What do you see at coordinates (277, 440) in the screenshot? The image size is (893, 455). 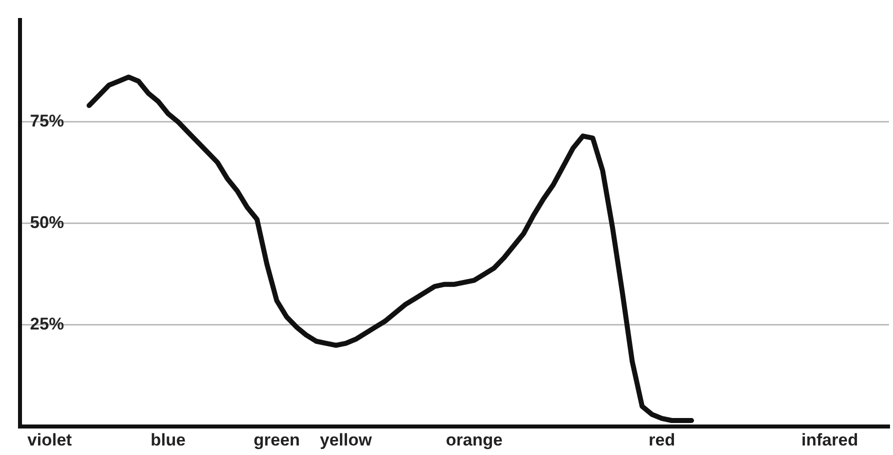 I see `x-tick-label: green` at bounding box center [277, 440].